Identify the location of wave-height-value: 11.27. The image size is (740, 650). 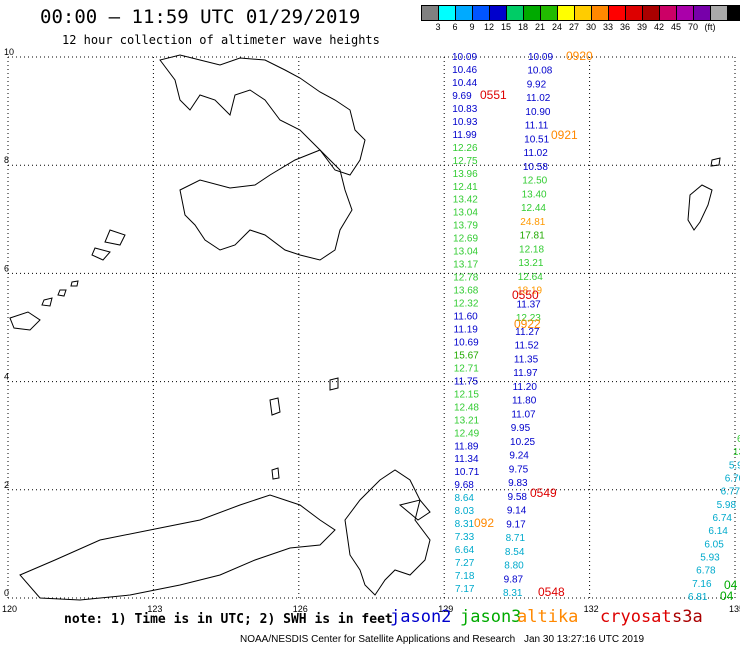
(527, 332).